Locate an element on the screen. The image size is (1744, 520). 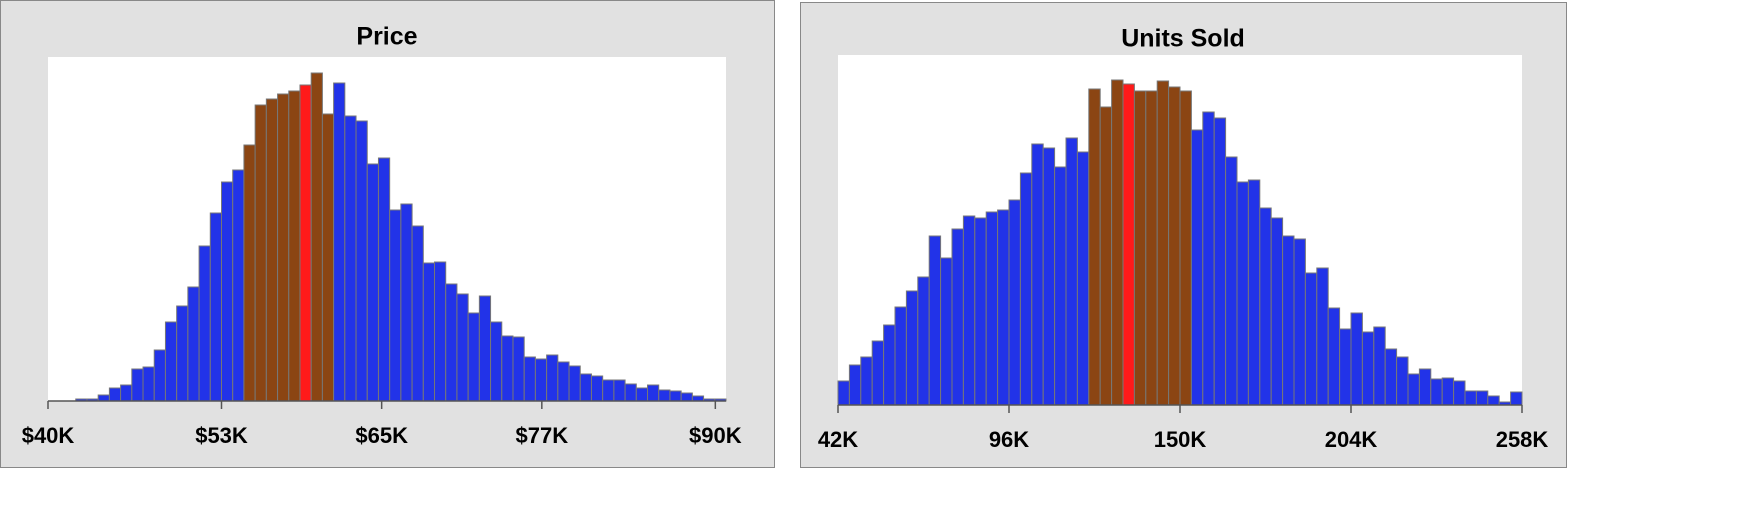
x-tick-label: $77K is located at coordinates (542, 435).